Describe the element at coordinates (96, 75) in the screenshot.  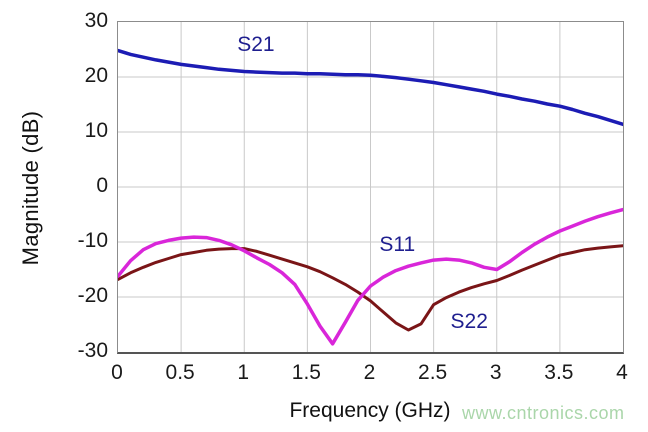
I see `y-tick-label: 20` at that location.